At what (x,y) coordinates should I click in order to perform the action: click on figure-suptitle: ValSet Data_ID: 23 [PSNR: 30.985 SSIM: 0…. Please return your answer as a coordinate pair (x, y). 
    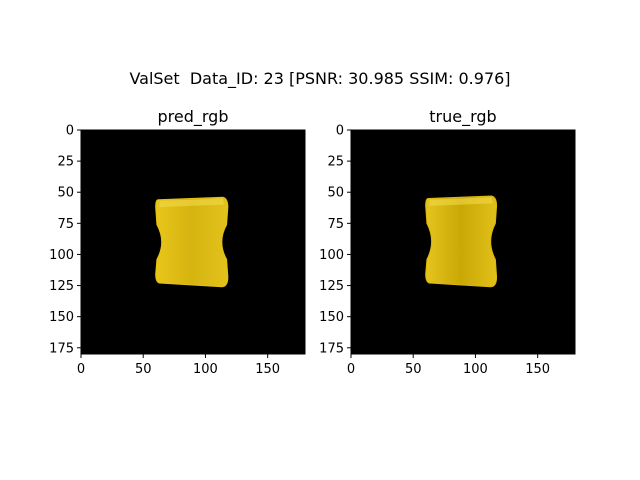
    Looking at the image, I should click on (320, 78).